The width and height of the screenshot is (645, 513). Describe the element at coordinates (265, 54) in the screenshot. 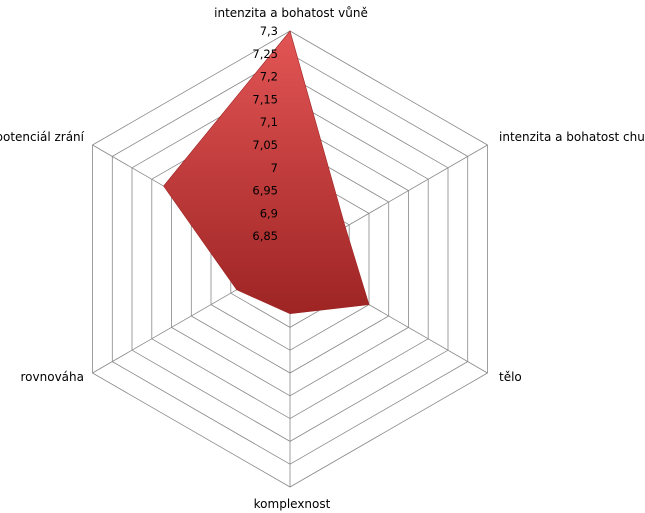

I see `tick-label: 7,25` at that location.